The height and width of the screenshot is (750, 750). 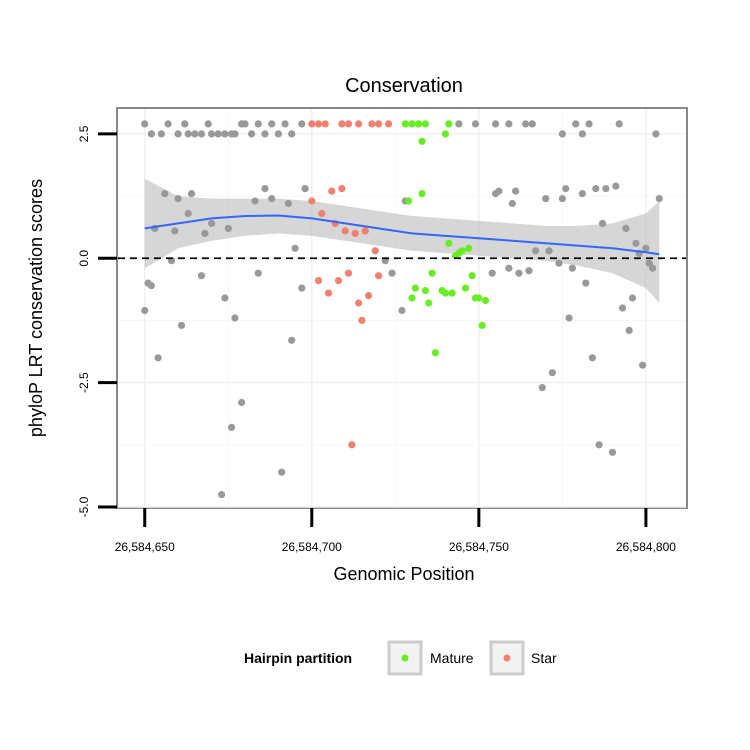 I want to click on x-axis-title: Genomic Position, so click(x=403, y=574).